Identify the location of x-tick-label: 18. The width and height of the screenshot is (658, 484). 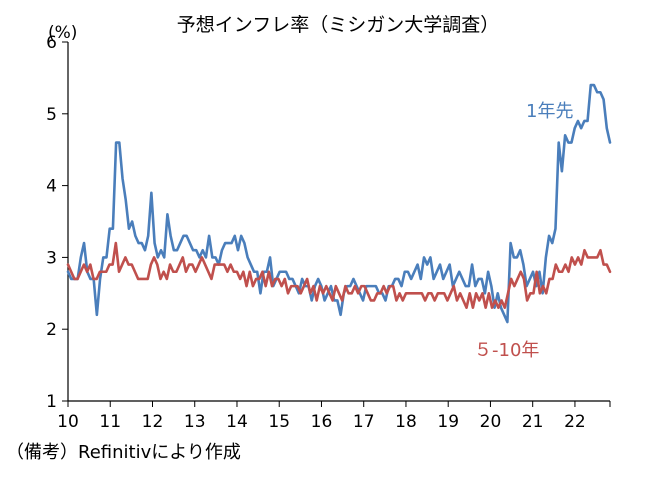
(406, 422).